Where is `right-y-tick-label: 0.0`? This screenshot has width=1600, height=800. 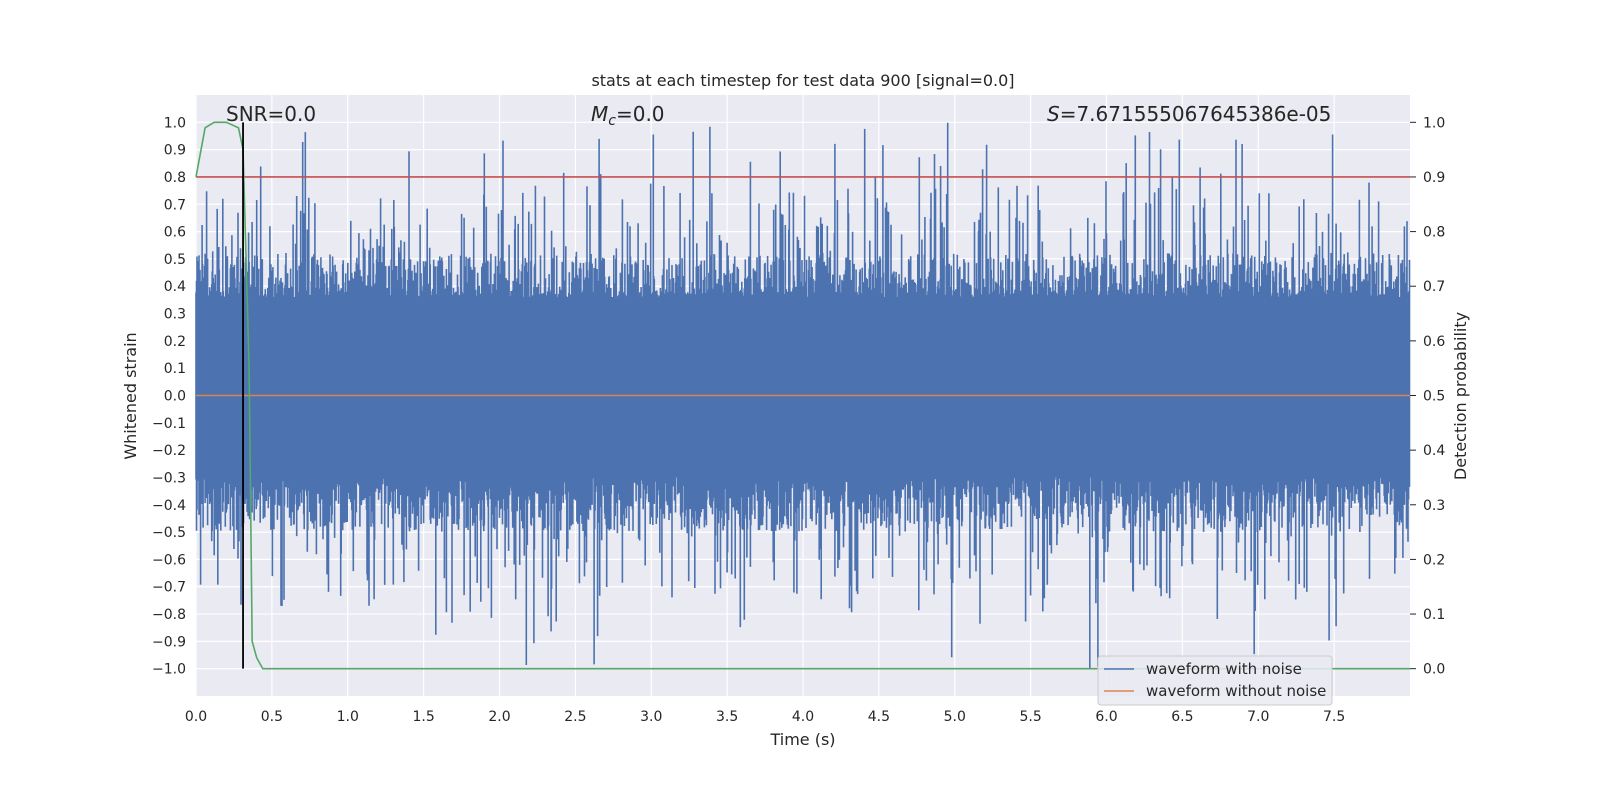
right-y-tick-label: 0.0 is located at coordinates (1434, 670).